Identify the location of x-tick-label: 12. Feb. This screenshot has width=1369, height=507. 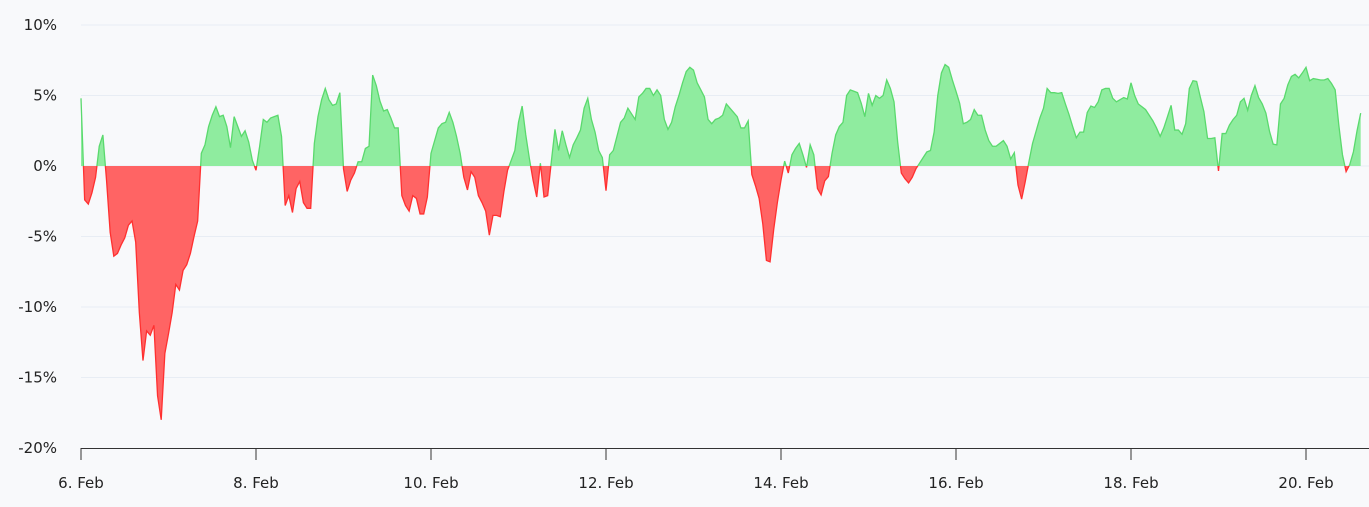
(605, 483).